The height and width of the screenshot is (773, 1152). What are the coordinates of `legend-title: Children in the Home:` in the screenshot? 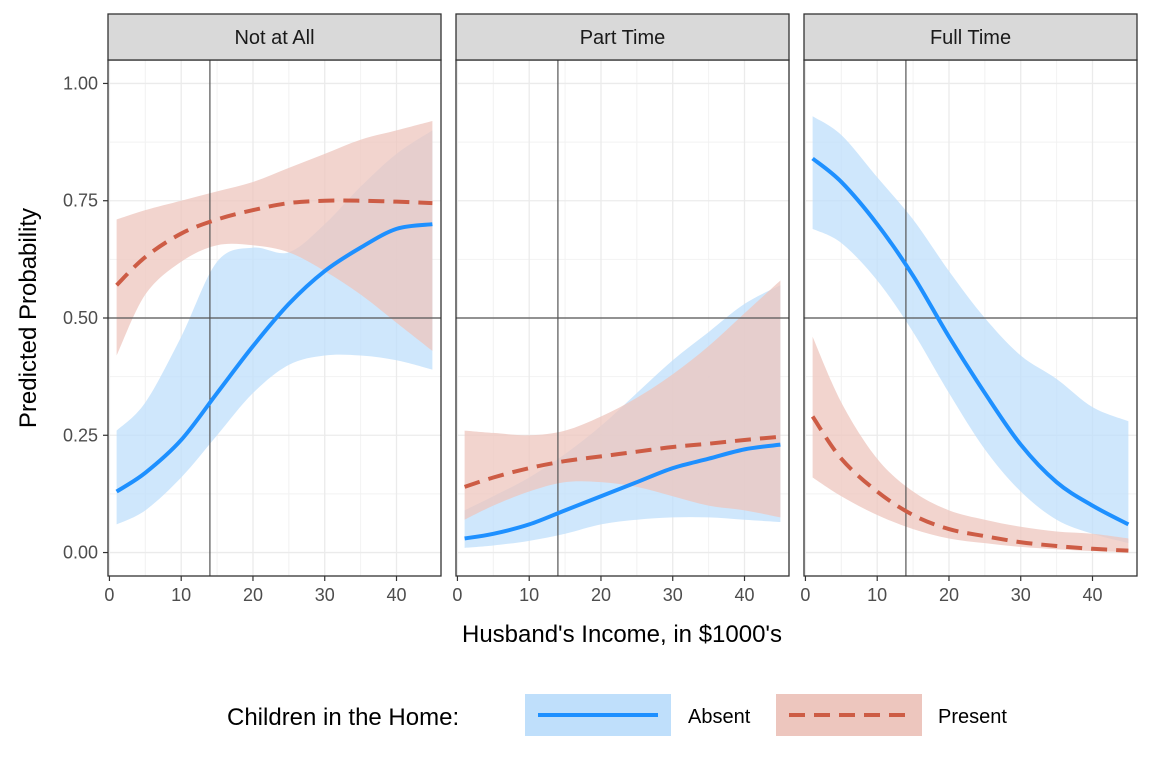 It's located at (343, 717).